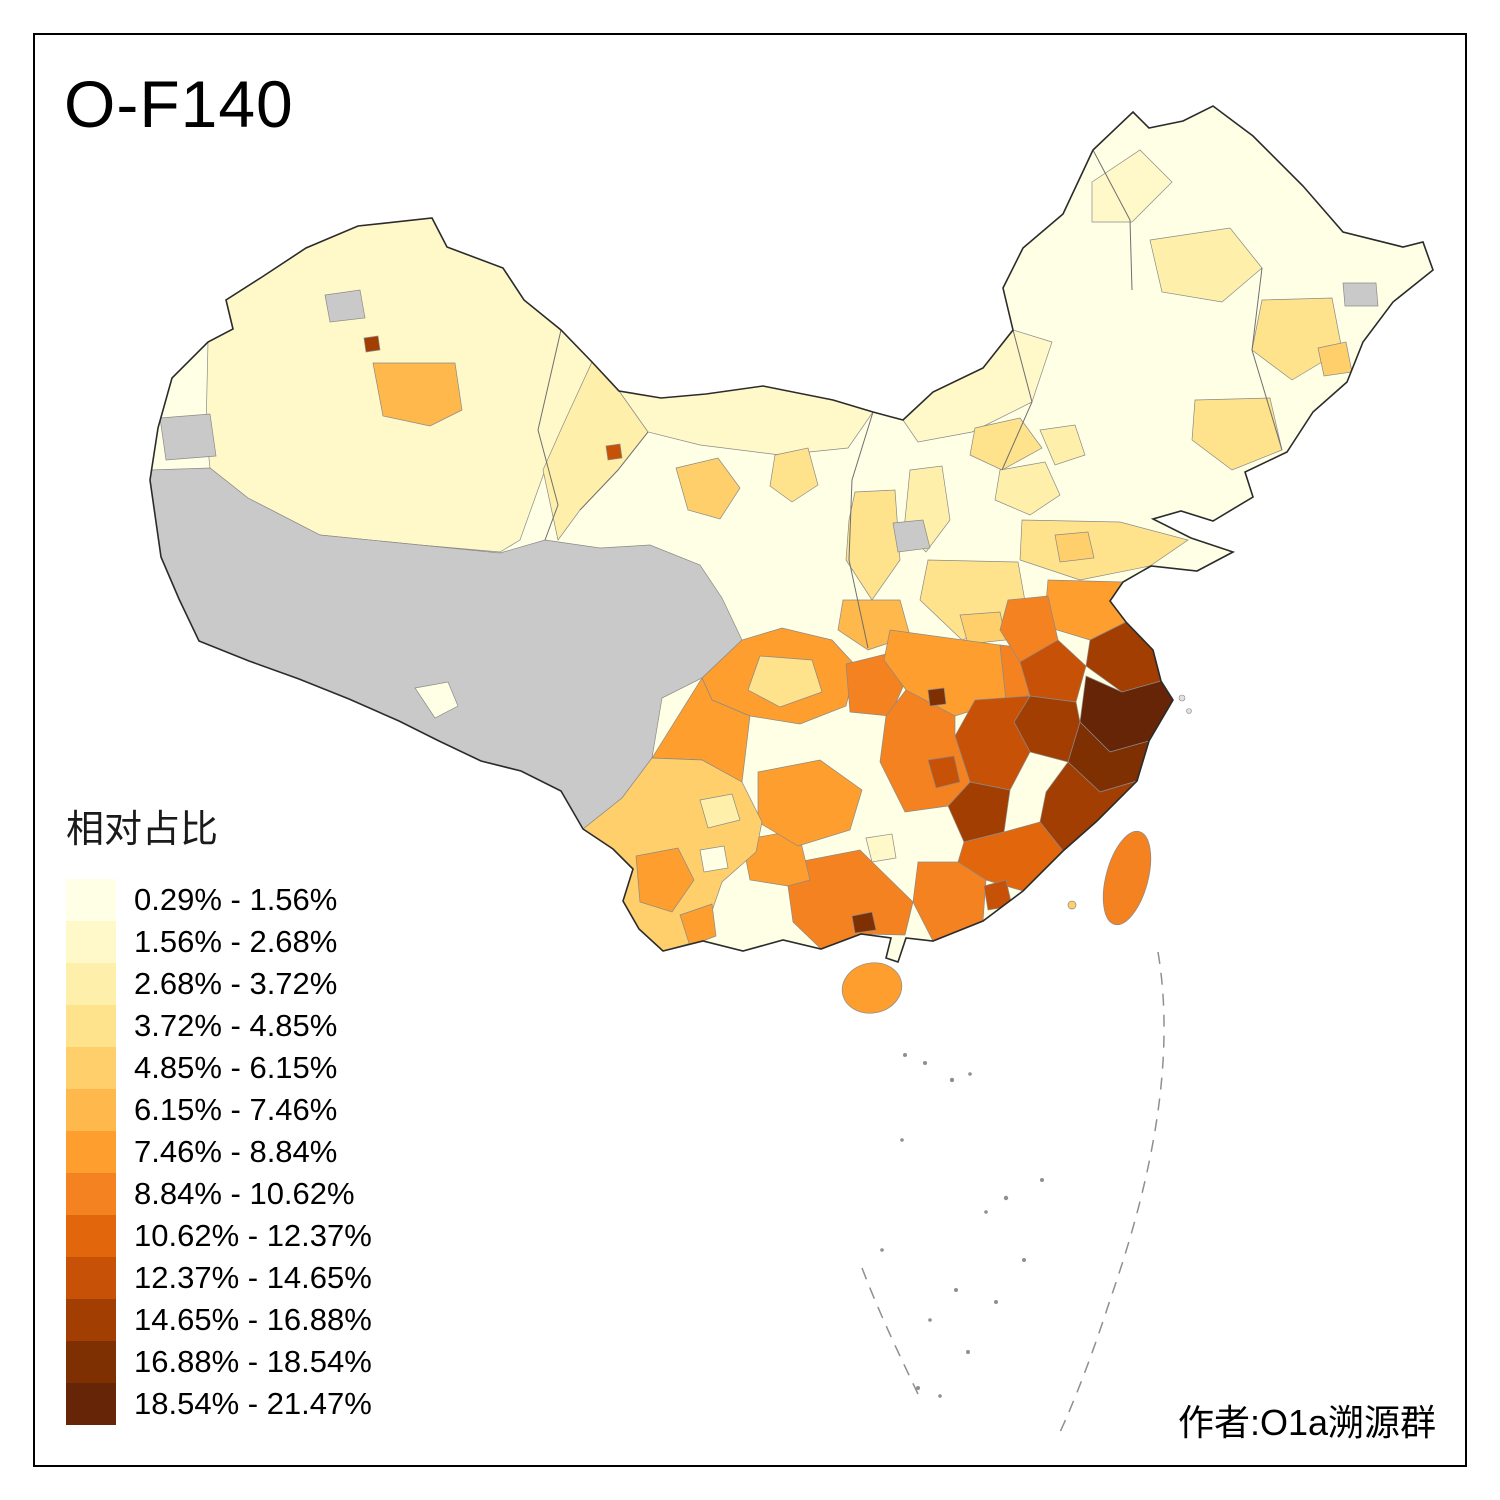 This screenshot has height=1500, width=1500. I want to click on legend-item: 0.29% - 1.56%, so click(219, 900).